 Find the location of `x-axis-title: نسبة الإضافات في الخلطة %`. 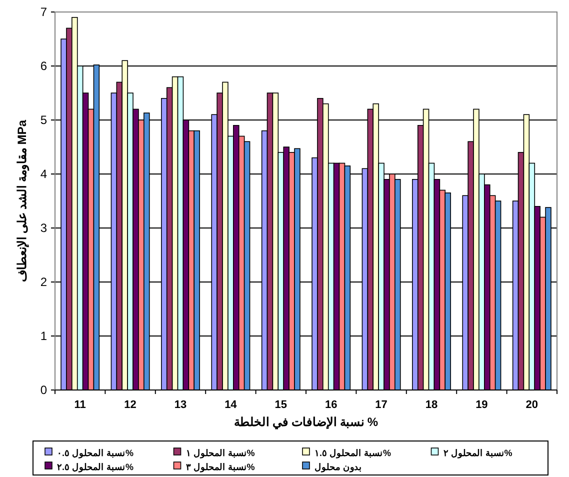

x-axis-title: نسبة الإضافات في الخلطة % is located at coordinates (306, 422).